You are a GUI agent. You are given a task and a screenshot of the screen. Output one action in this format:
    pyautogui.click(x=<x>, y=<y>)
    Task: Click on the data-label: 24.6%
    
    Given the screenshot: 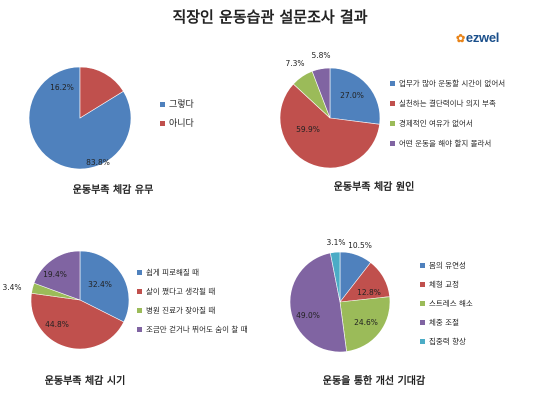 What is the action you would take?
    pyautogui.click(x=366, y=322)
    